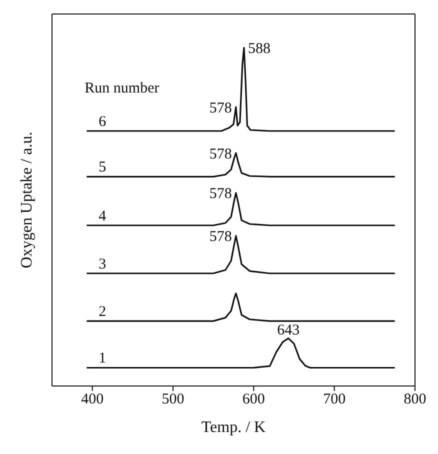 This screenshot has width=438, height=454. What do you see at coordinates (334, 400) in the screenshot?
I see `x-tick-label: 700` at bounding box center [334, 400].